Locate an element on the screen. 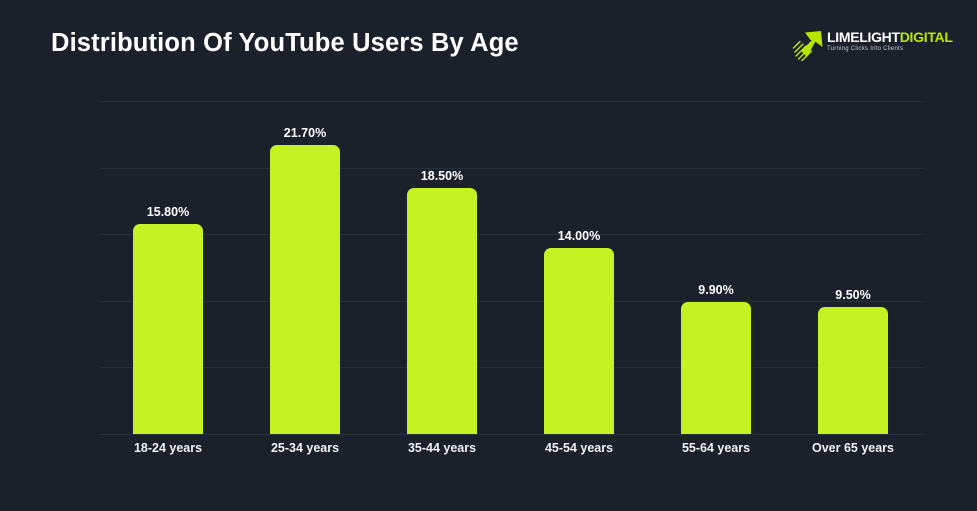 The width and height of the screenshot is (977, 511). x-axis-tick-label: 25-34 years is located at coordinates (305, 448).